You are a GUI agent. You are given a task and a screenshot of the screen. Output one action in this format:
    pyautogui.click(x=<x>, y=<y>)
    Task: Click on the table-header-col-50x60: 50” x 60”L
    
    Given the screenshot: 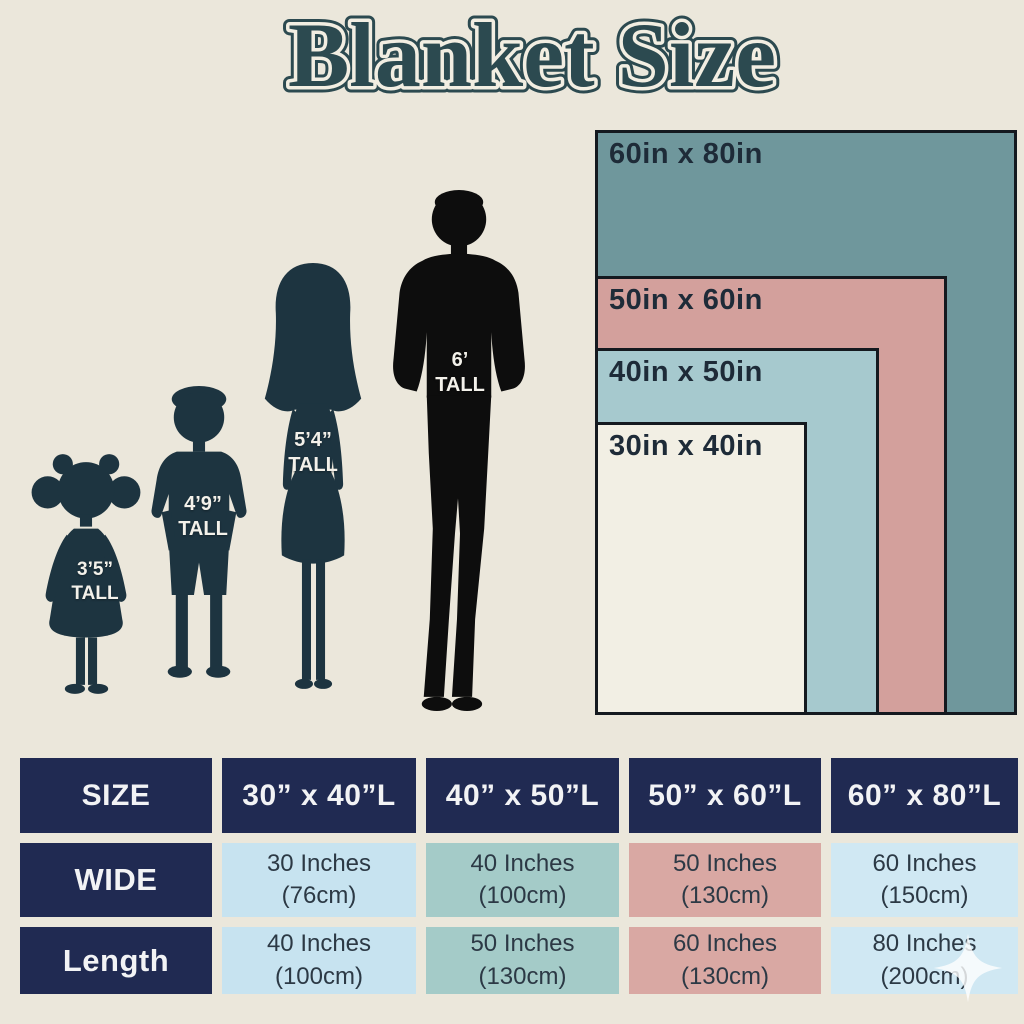 What is the action you would take?
    pyautogui.click(x=725, y=795)
    